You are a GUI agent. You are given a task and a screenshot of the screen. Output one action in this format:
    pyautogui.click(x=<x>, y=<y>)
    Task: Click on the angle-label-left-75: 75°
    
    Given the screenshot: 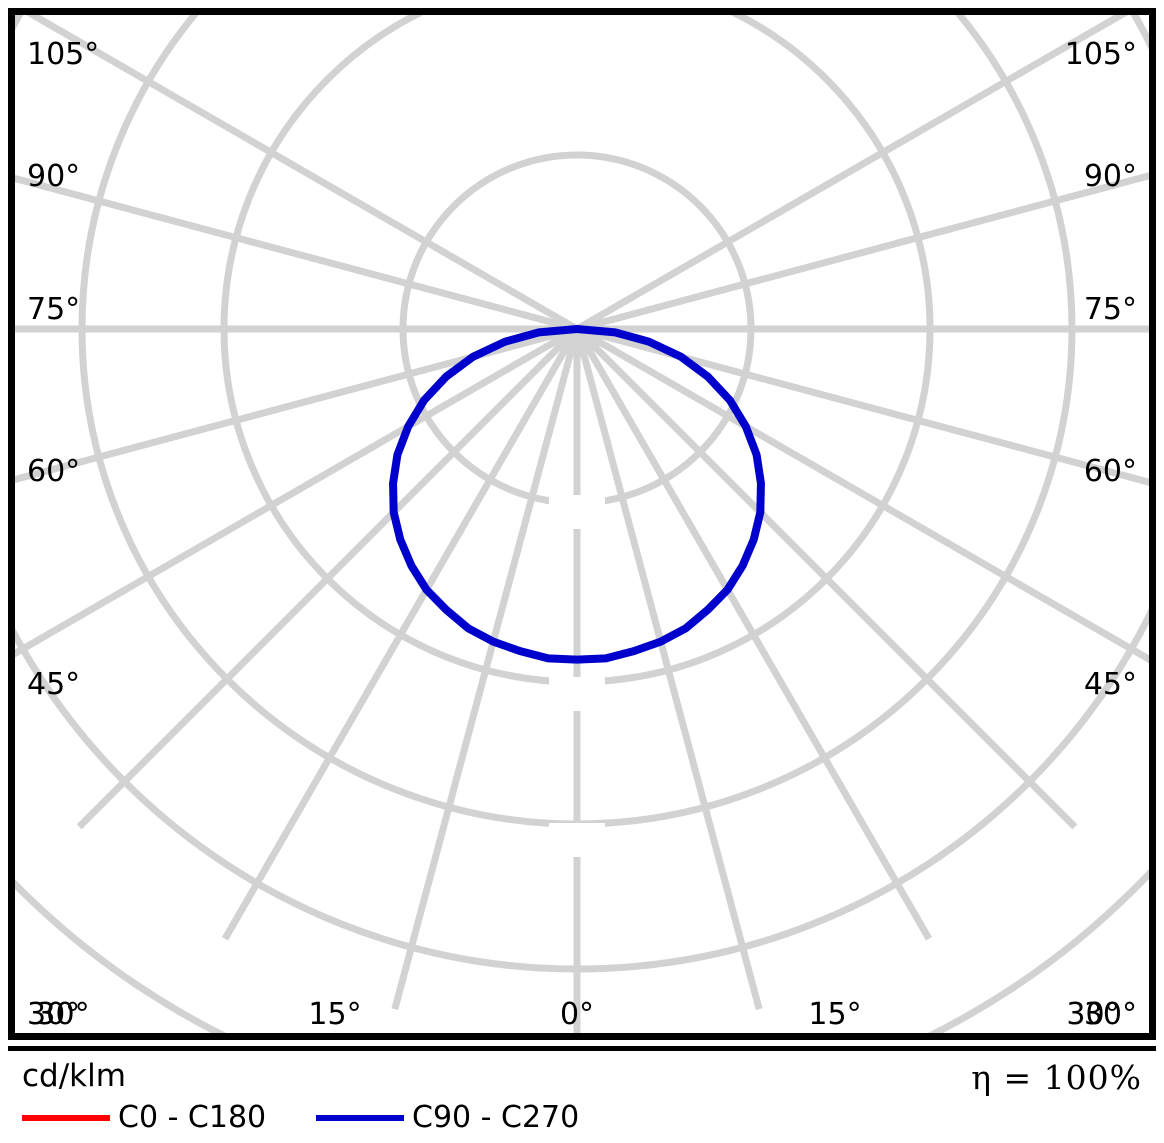 What is the action you would take?
    pyautogui.click(x=54, y=309)
    